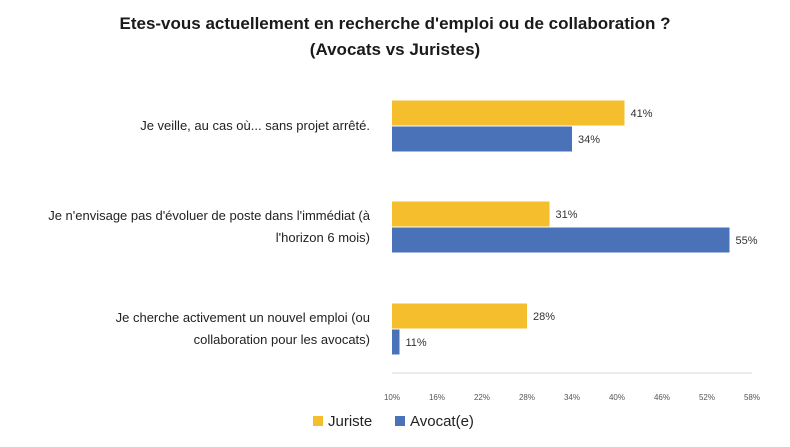 This screenshot has height=447, width=790. I want to click on legend-label-juriste: Juriste, so click(350, 421).